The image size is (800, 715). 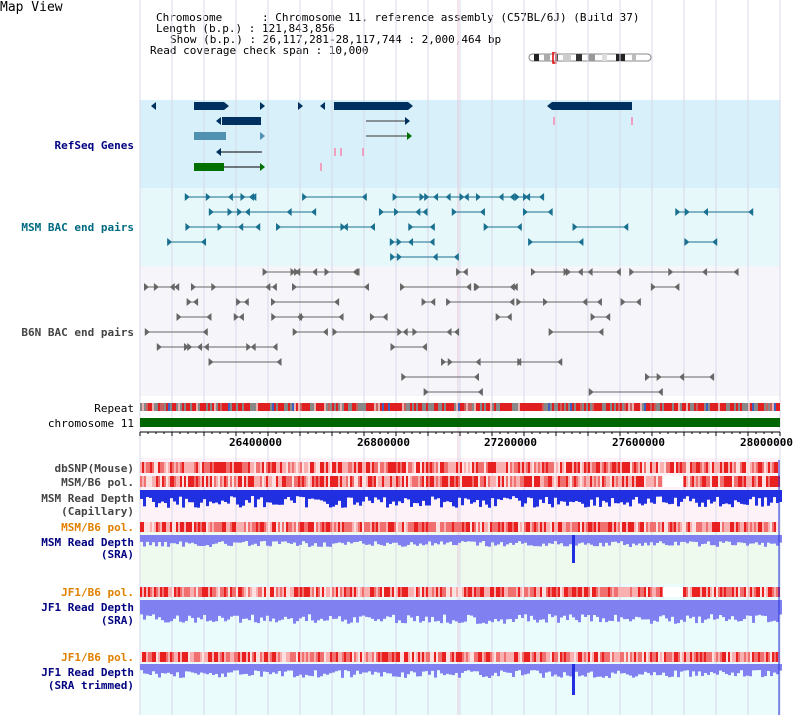 What do you see at coordinates (87, 498) in the screenshot?
I see `label-msm-depth-capillary: MSM Read Depth` at bounding box center [87, 498].